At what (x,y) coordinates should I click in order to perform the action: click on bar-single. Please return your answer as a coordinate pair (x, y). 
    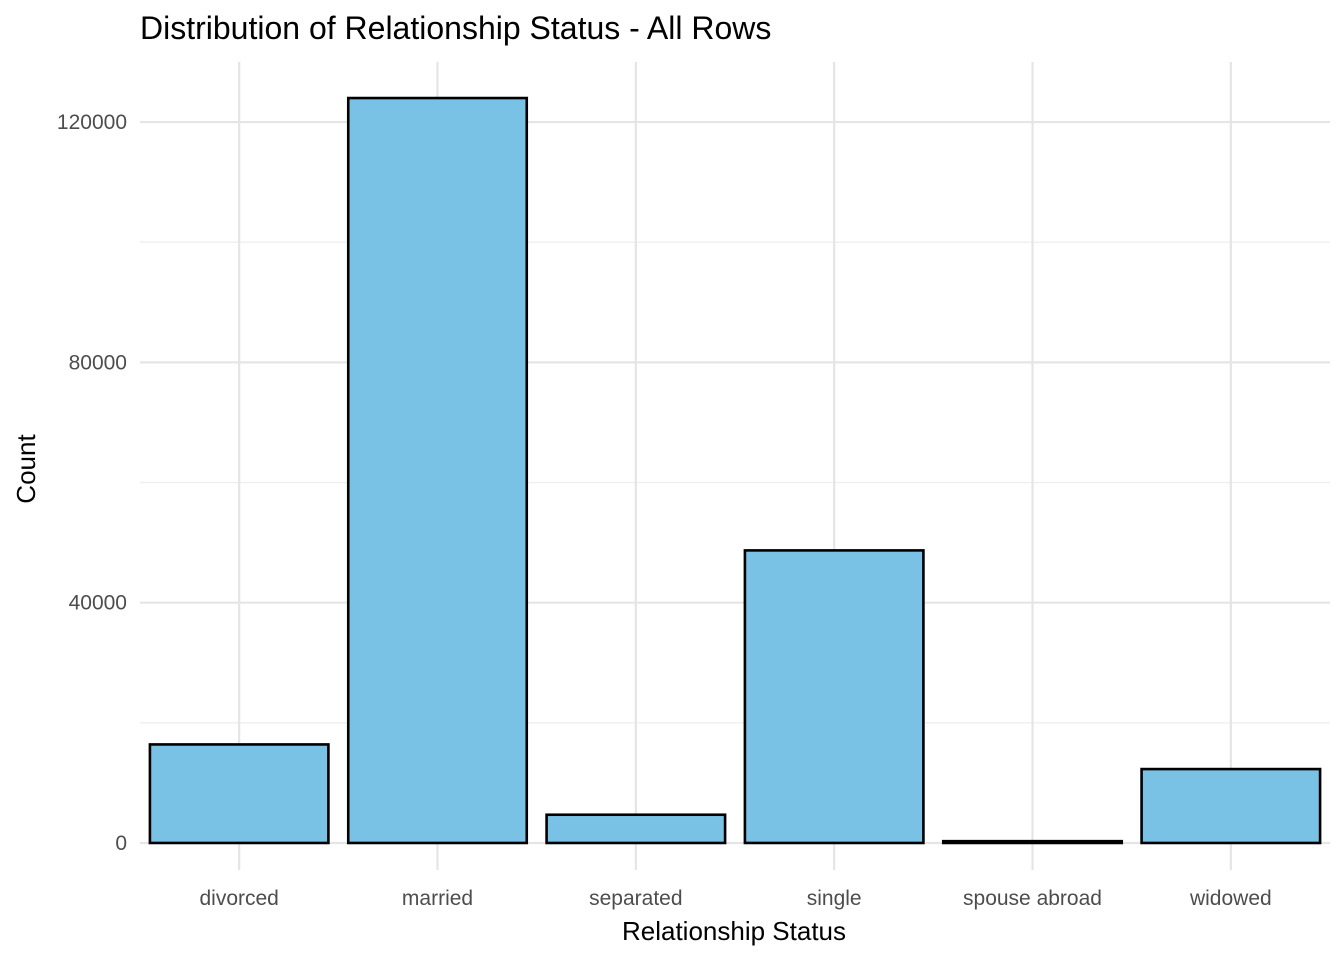
    Looking at the image, I should click on (834, 697).